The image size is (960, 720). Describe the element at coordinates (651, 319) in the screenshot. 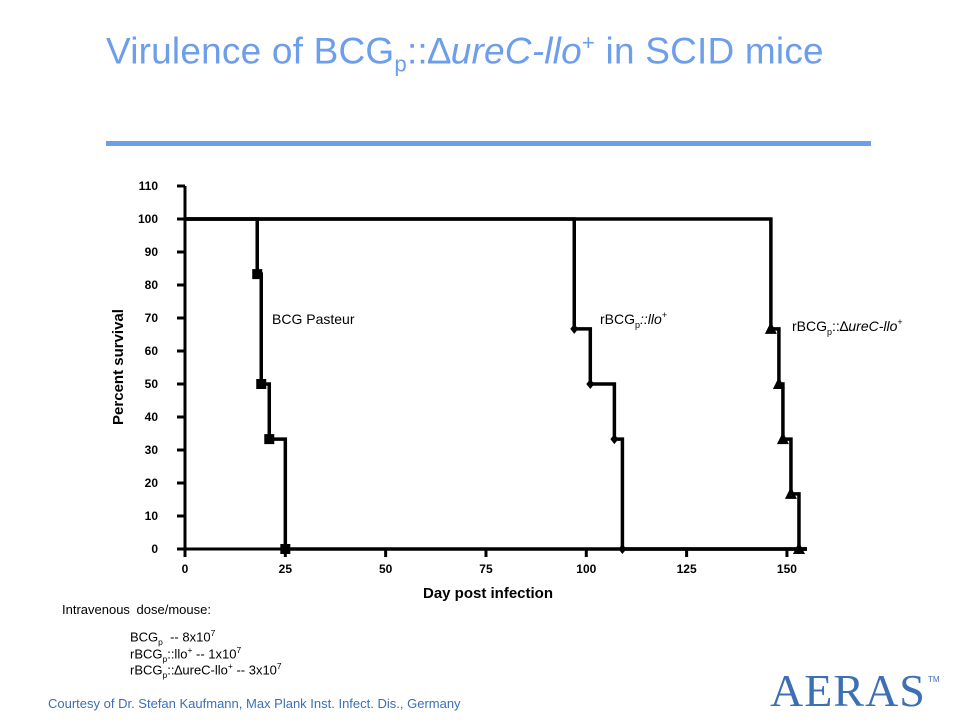

I see `llo-italic: ::llo` at that location.